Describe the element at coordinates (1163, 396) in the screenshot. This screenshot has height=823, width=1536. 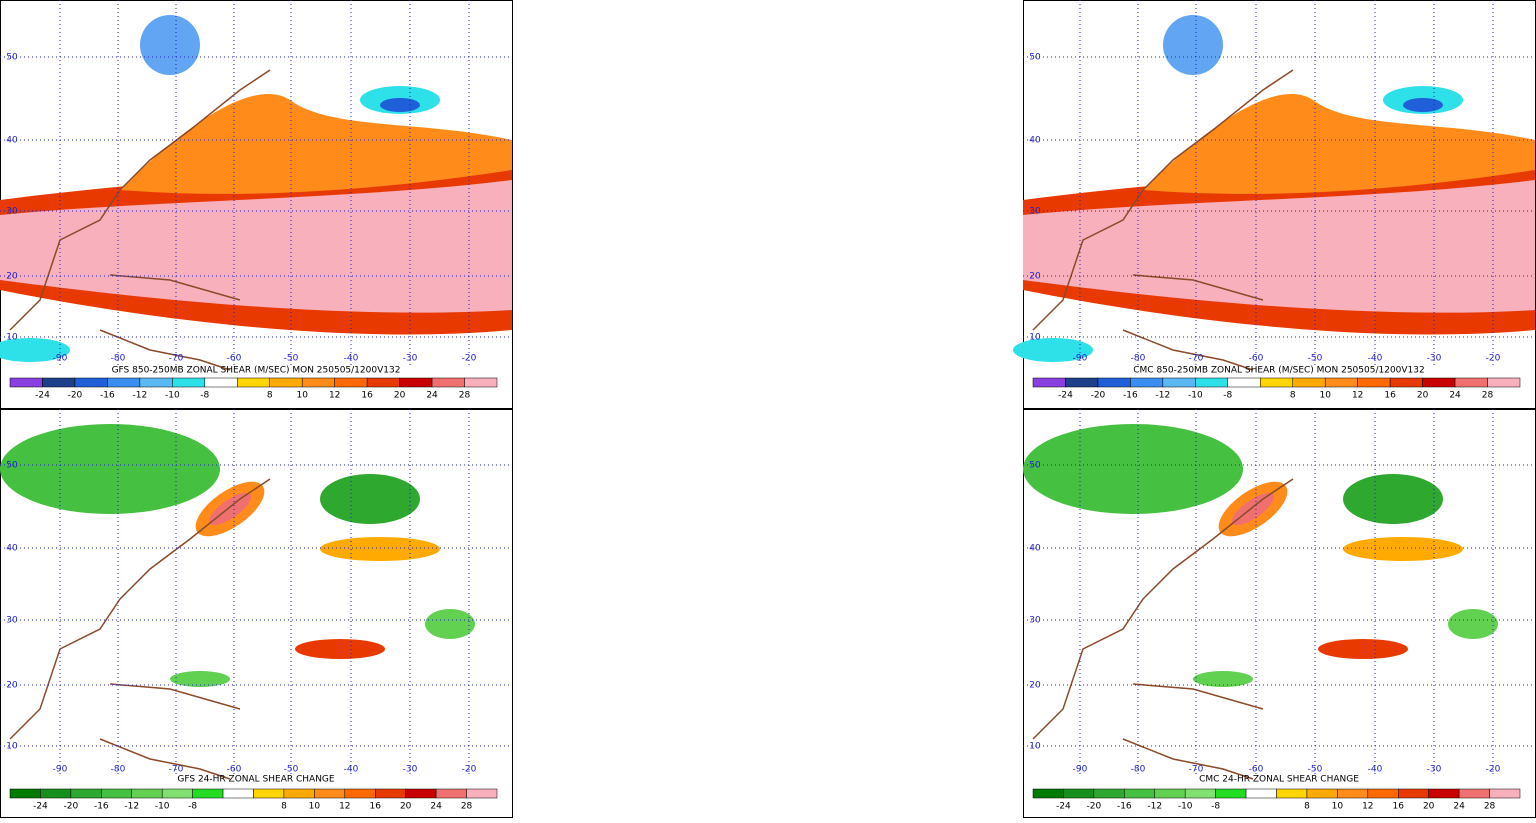
I see `colorbar-label: -12` at that location.